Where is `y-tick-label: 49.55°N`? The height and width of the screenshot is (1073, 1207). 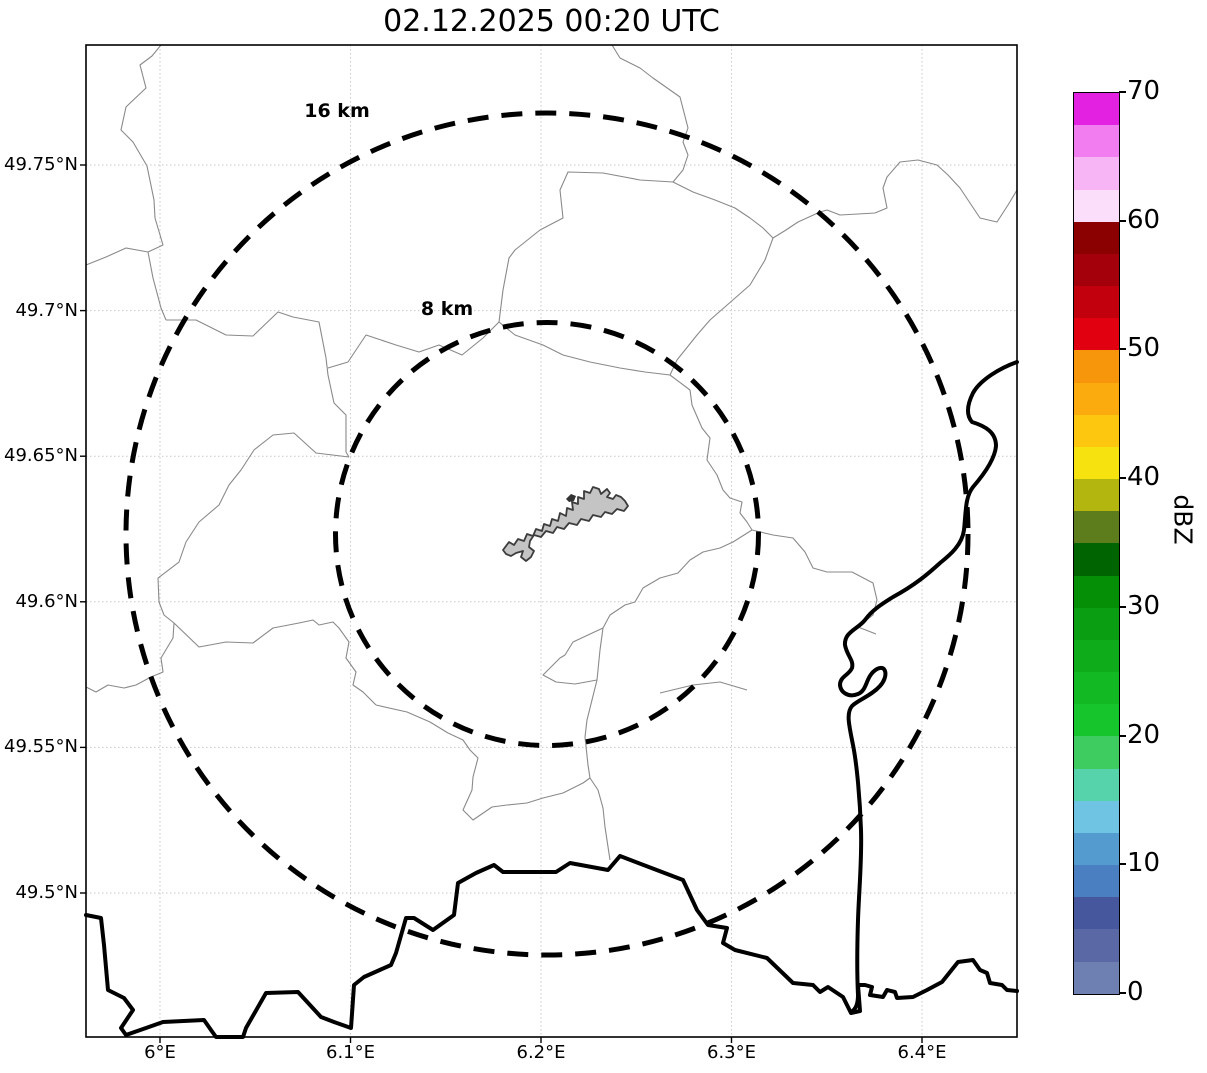 y-tick-label: 49.55°N is located at coordinates (41, 747).